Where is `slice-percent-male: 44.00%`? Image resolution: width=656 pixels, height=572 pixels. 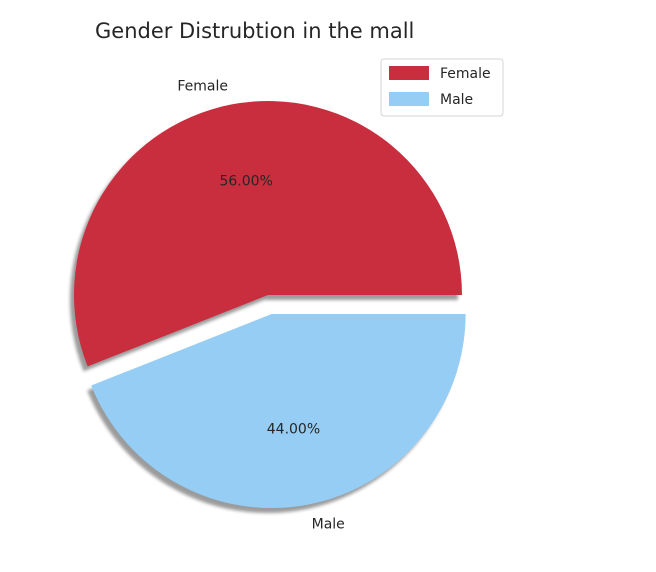 slice-percent-male: 44.00% is located at coordinates (293, 429).